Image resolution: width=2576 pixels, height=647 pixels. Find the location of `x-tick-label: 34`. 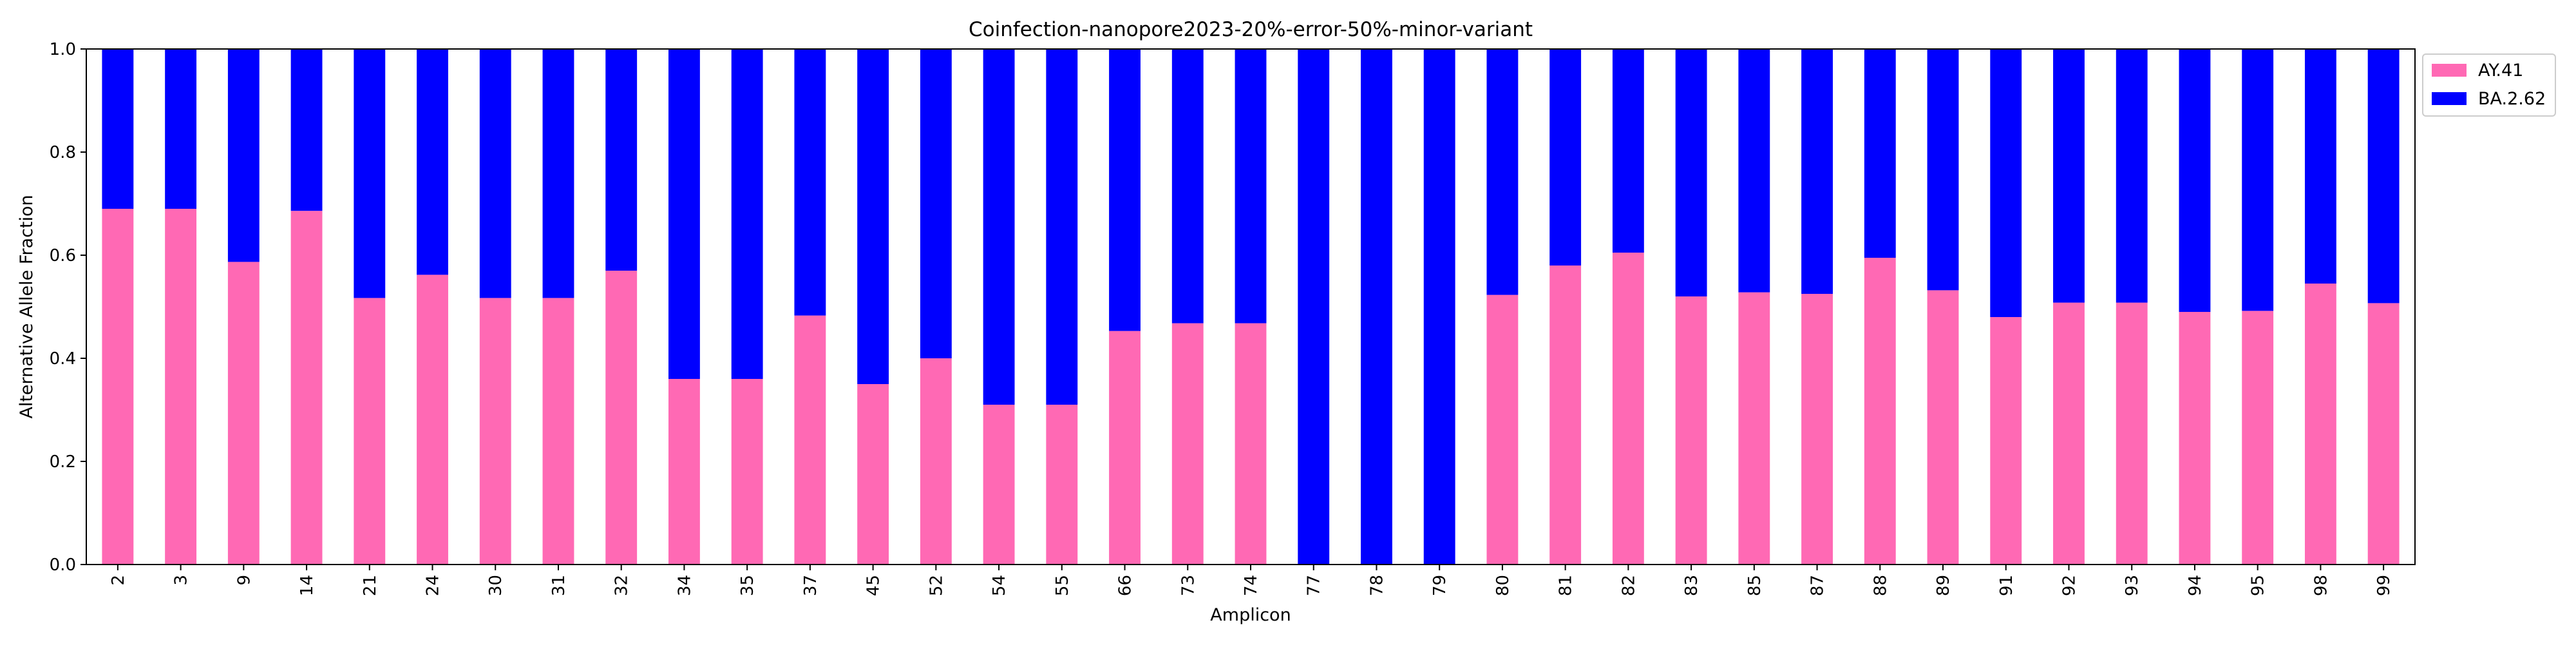

x-tick-label: 34 is located at coordinates (684, 585).